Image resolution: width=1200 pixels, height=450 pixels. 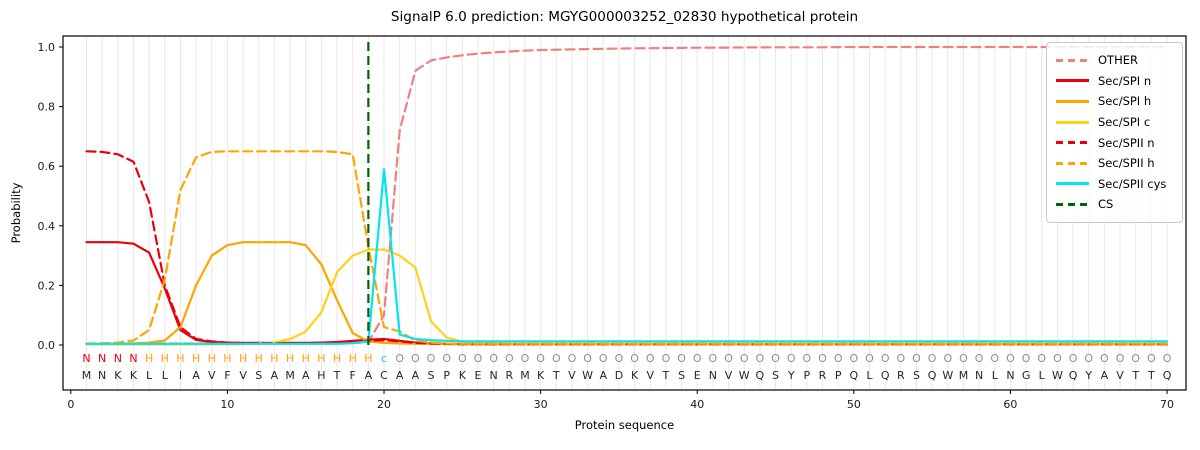 What do you see at coordinates (697, 375) in the screenshot?
I see `sequence-letter: E` at bounding box center [697, 375].